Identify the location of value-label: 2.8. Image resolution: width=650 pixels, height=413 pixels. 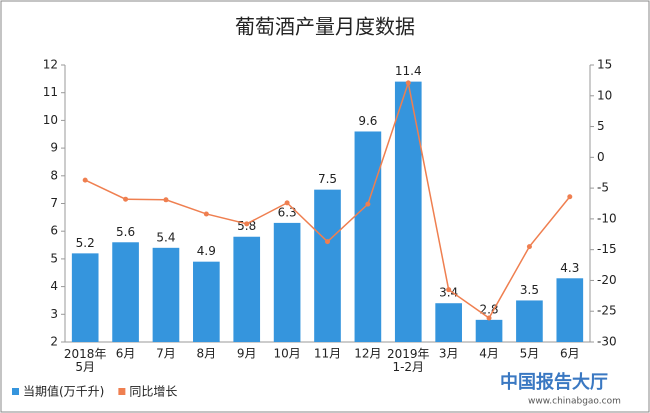
(488, 309).